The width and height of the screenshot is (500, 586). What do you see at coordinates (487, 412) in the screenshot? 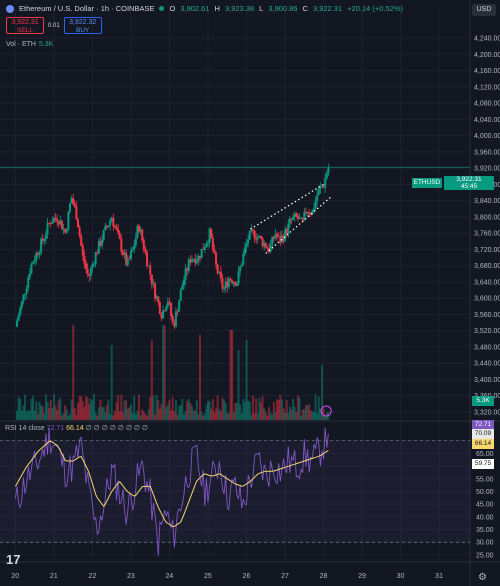
I see `price-tick-label: 3,320.00` at bounding box center [487, 412].